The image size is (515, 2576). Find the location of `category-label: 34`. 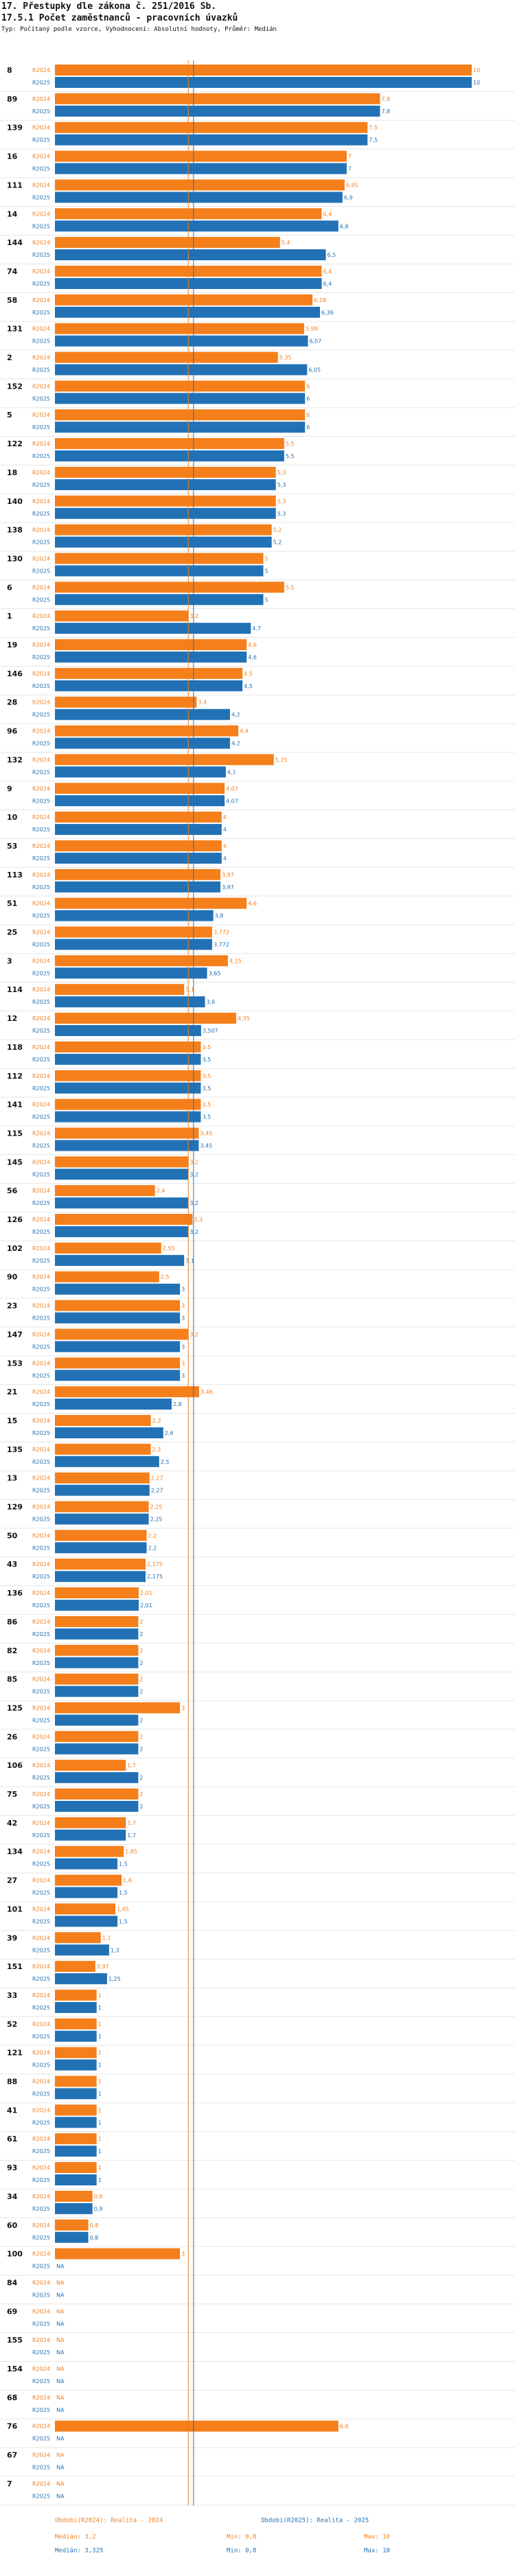

category-label: 34 is located at coordinates (12, 2196).